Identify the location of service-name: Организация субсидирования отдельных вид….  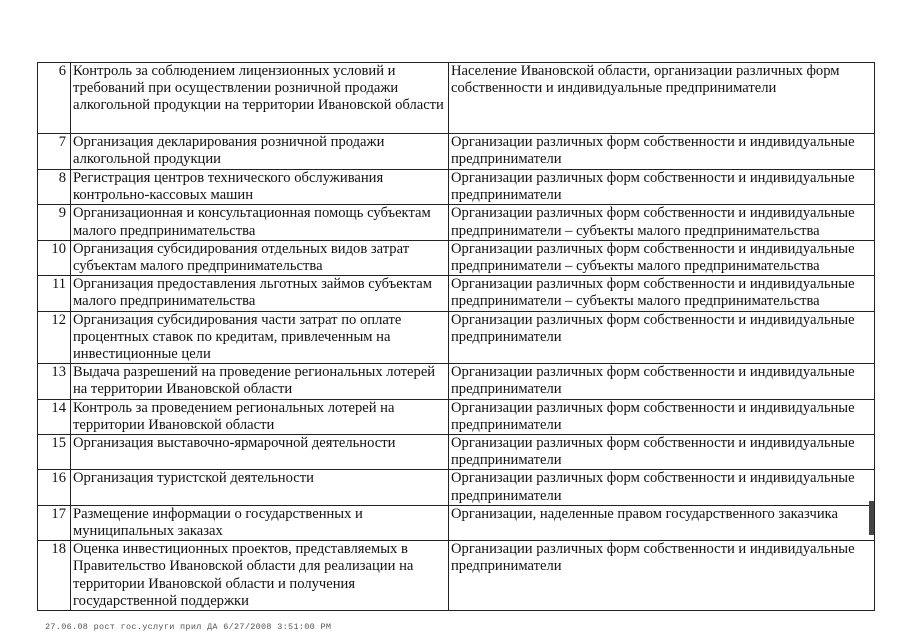
(259, 258).